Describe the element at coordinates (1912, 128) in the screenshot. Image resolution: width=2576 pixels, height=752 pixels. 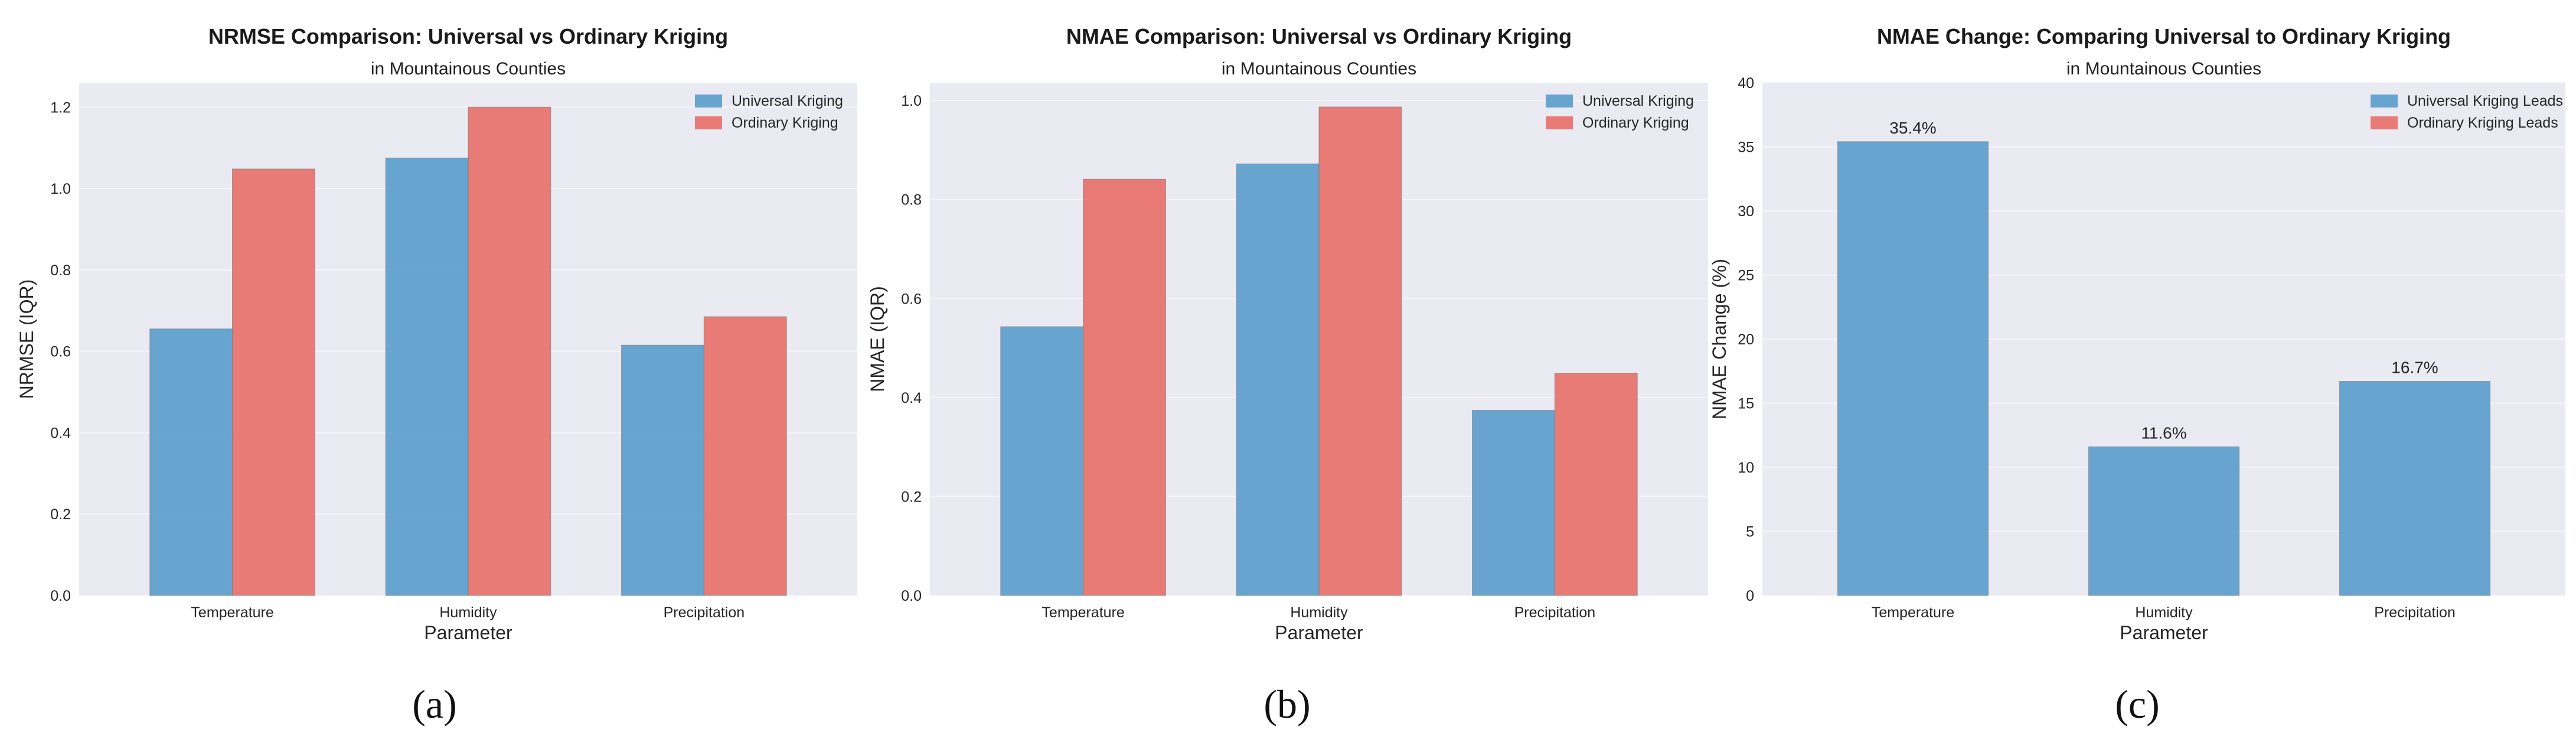
I see `bar-value-label: 35.4%` at that location.